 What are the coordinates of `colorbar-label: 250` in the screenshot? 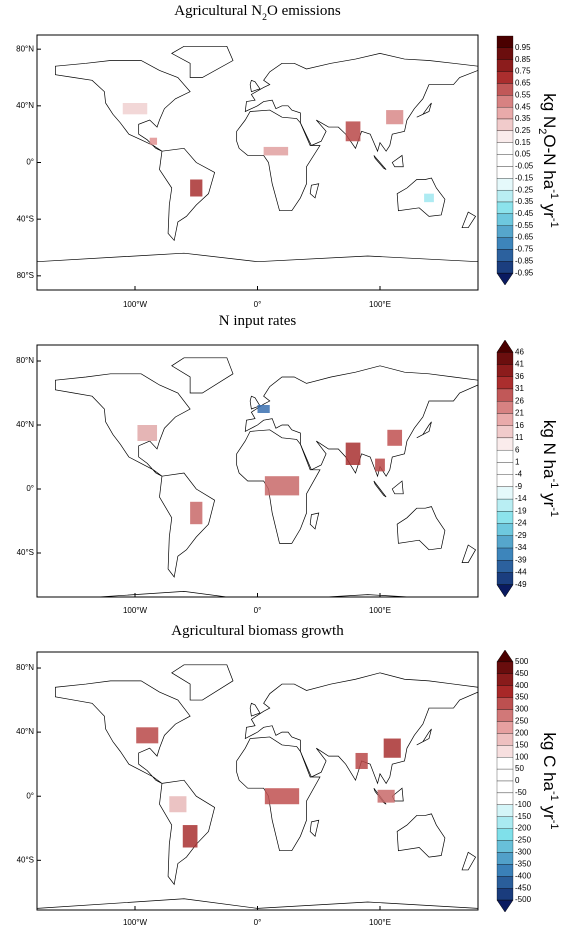 It's located at (522, 721).